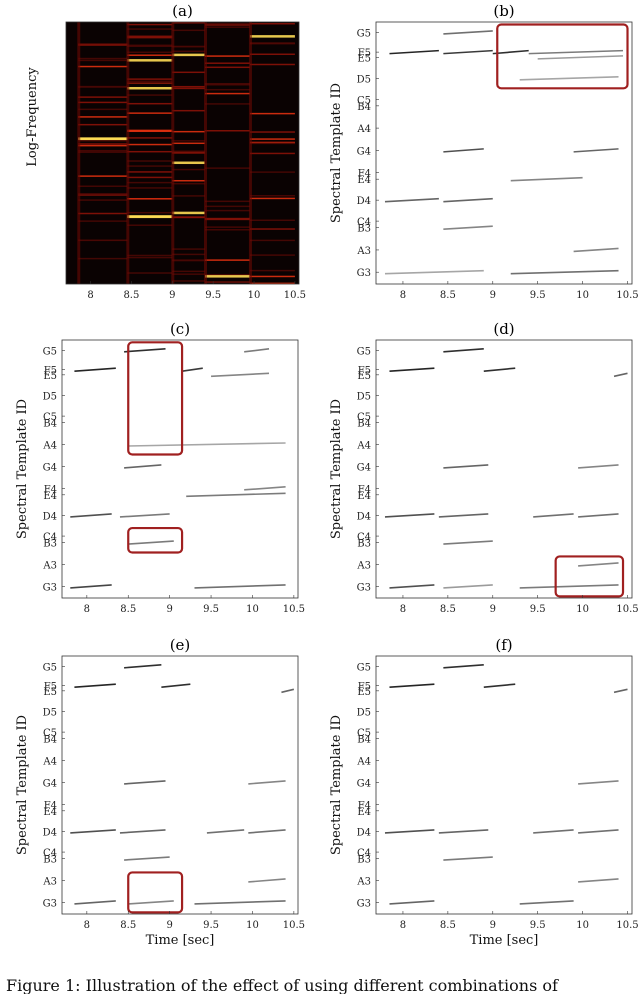 The image size is (640, 994). I want to click on onset-column, so click(79, 153).